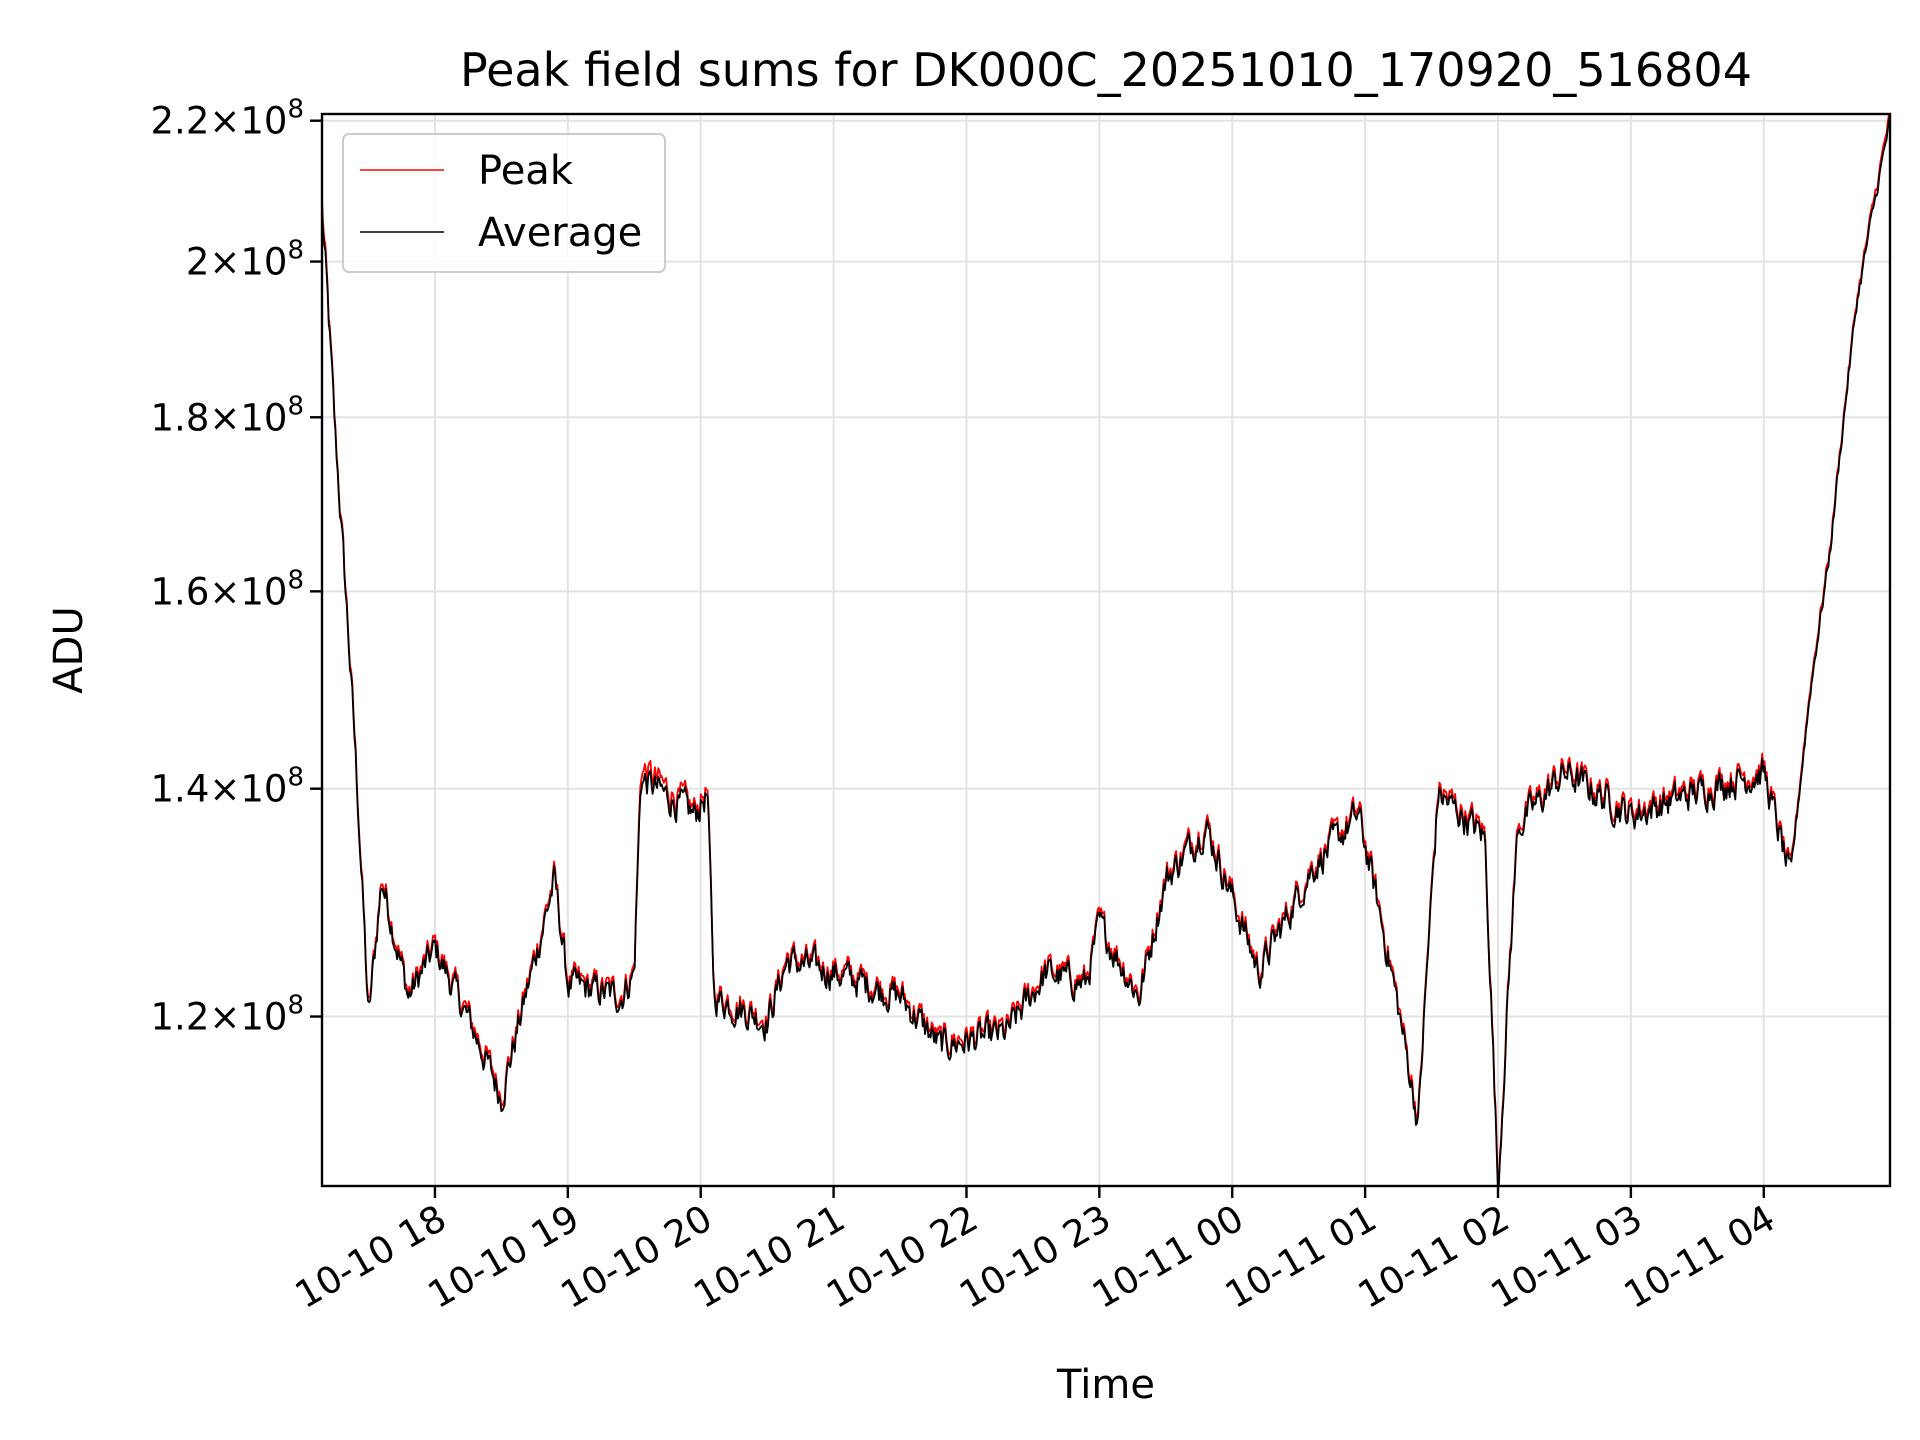  Describe the element at coordinates (227, 589) in the screenshot. I see `y-tick-label: 1.6×108` at that location.